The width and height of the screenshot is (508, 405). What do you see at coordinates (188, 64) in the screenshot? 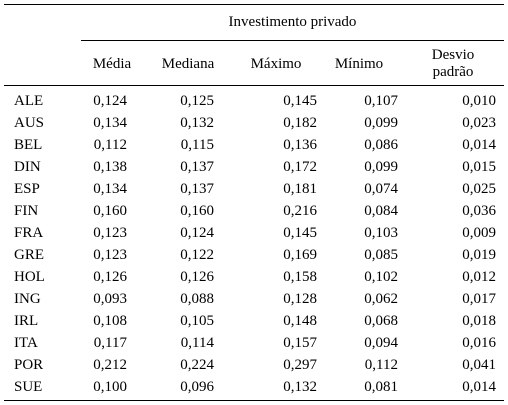
I see `column-header-mediana: Mediana` at bounding box center [188, 64].